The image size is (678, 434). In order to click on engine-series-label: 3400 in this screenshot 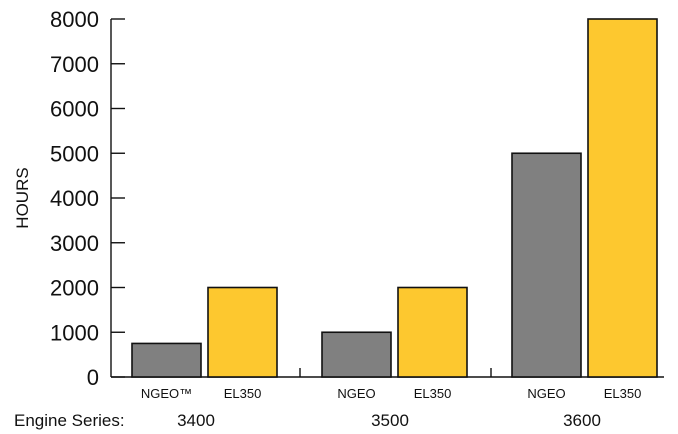, I will do `click(196, 420)`.